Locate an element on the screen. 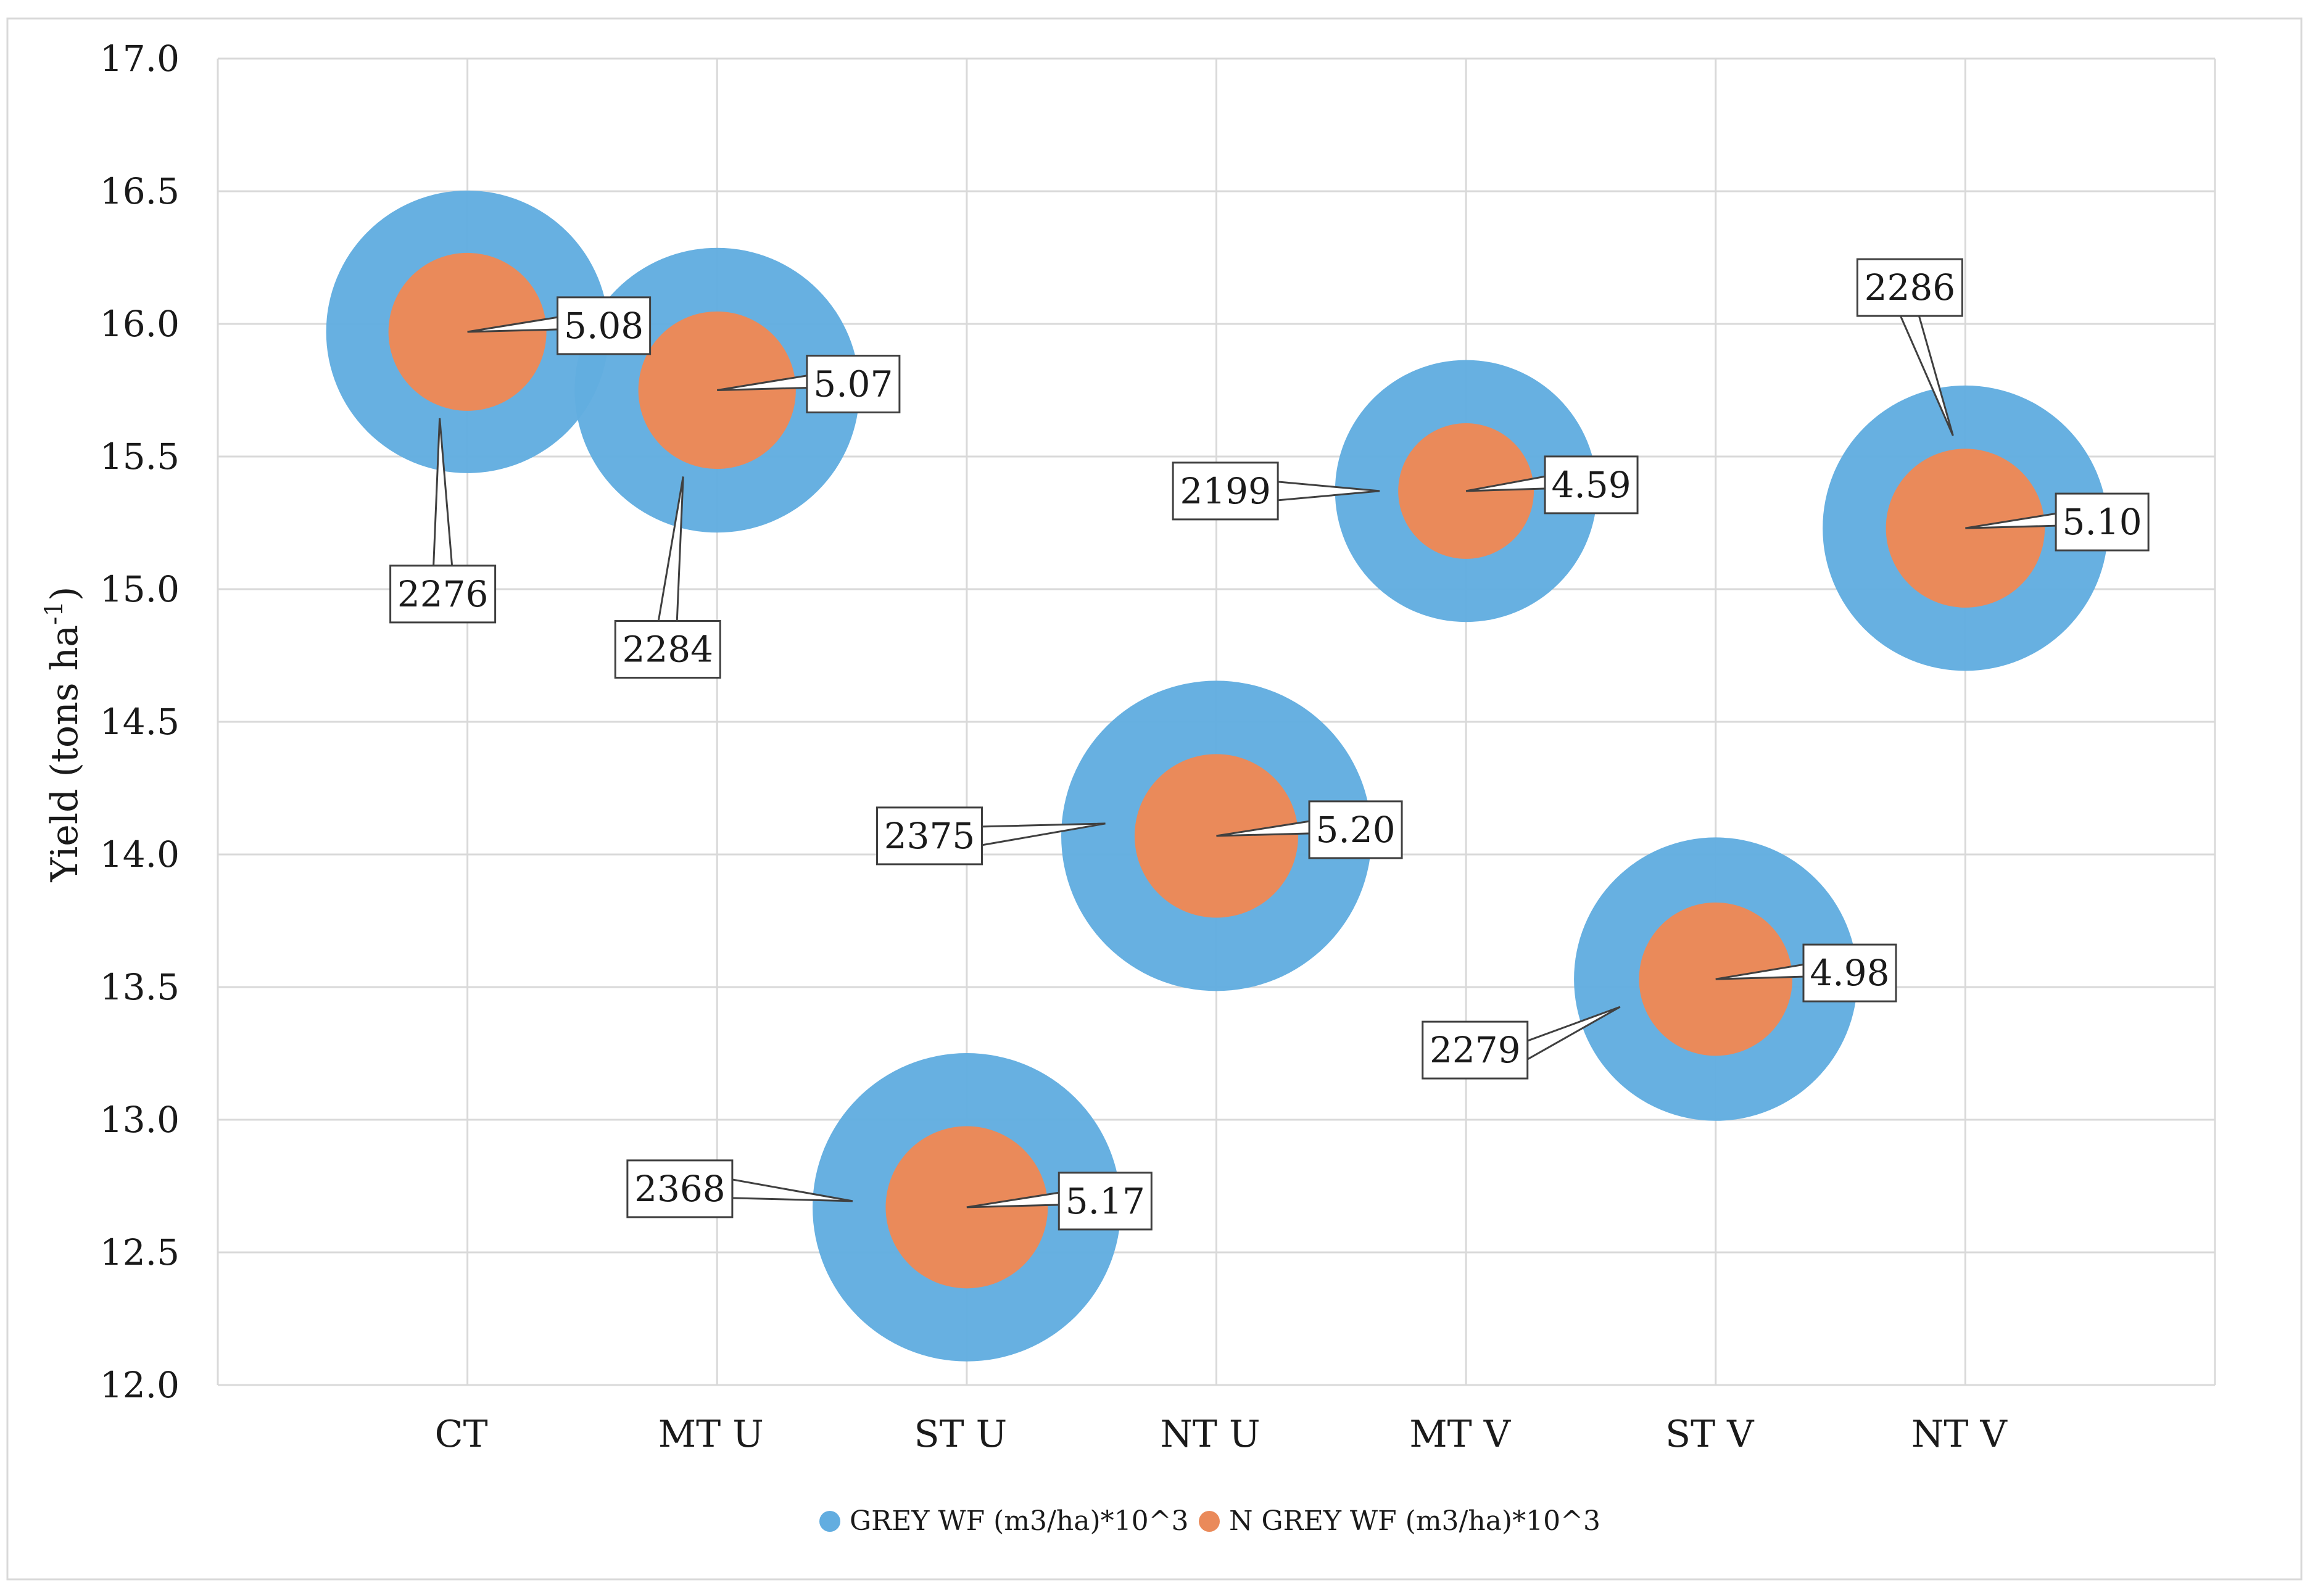 This screenshot has height=1596, width=2310. legend-item-n-grey-wf: N GREY WF (m3/ha)*10^3 is located at coordinates (1400, 1521).